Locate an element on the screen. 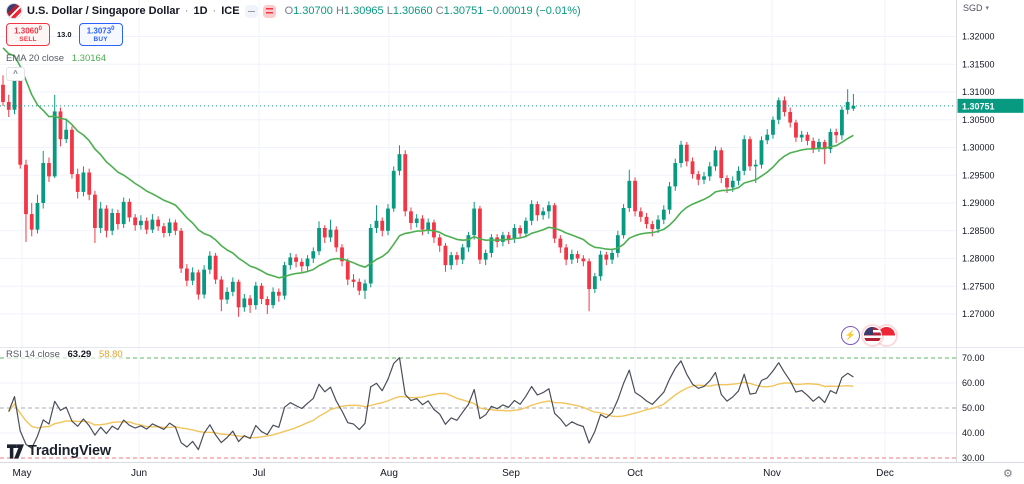 This screenshot has height=484, width=1024. svg-text: 1.31500 is located at coordinates (978, 64).